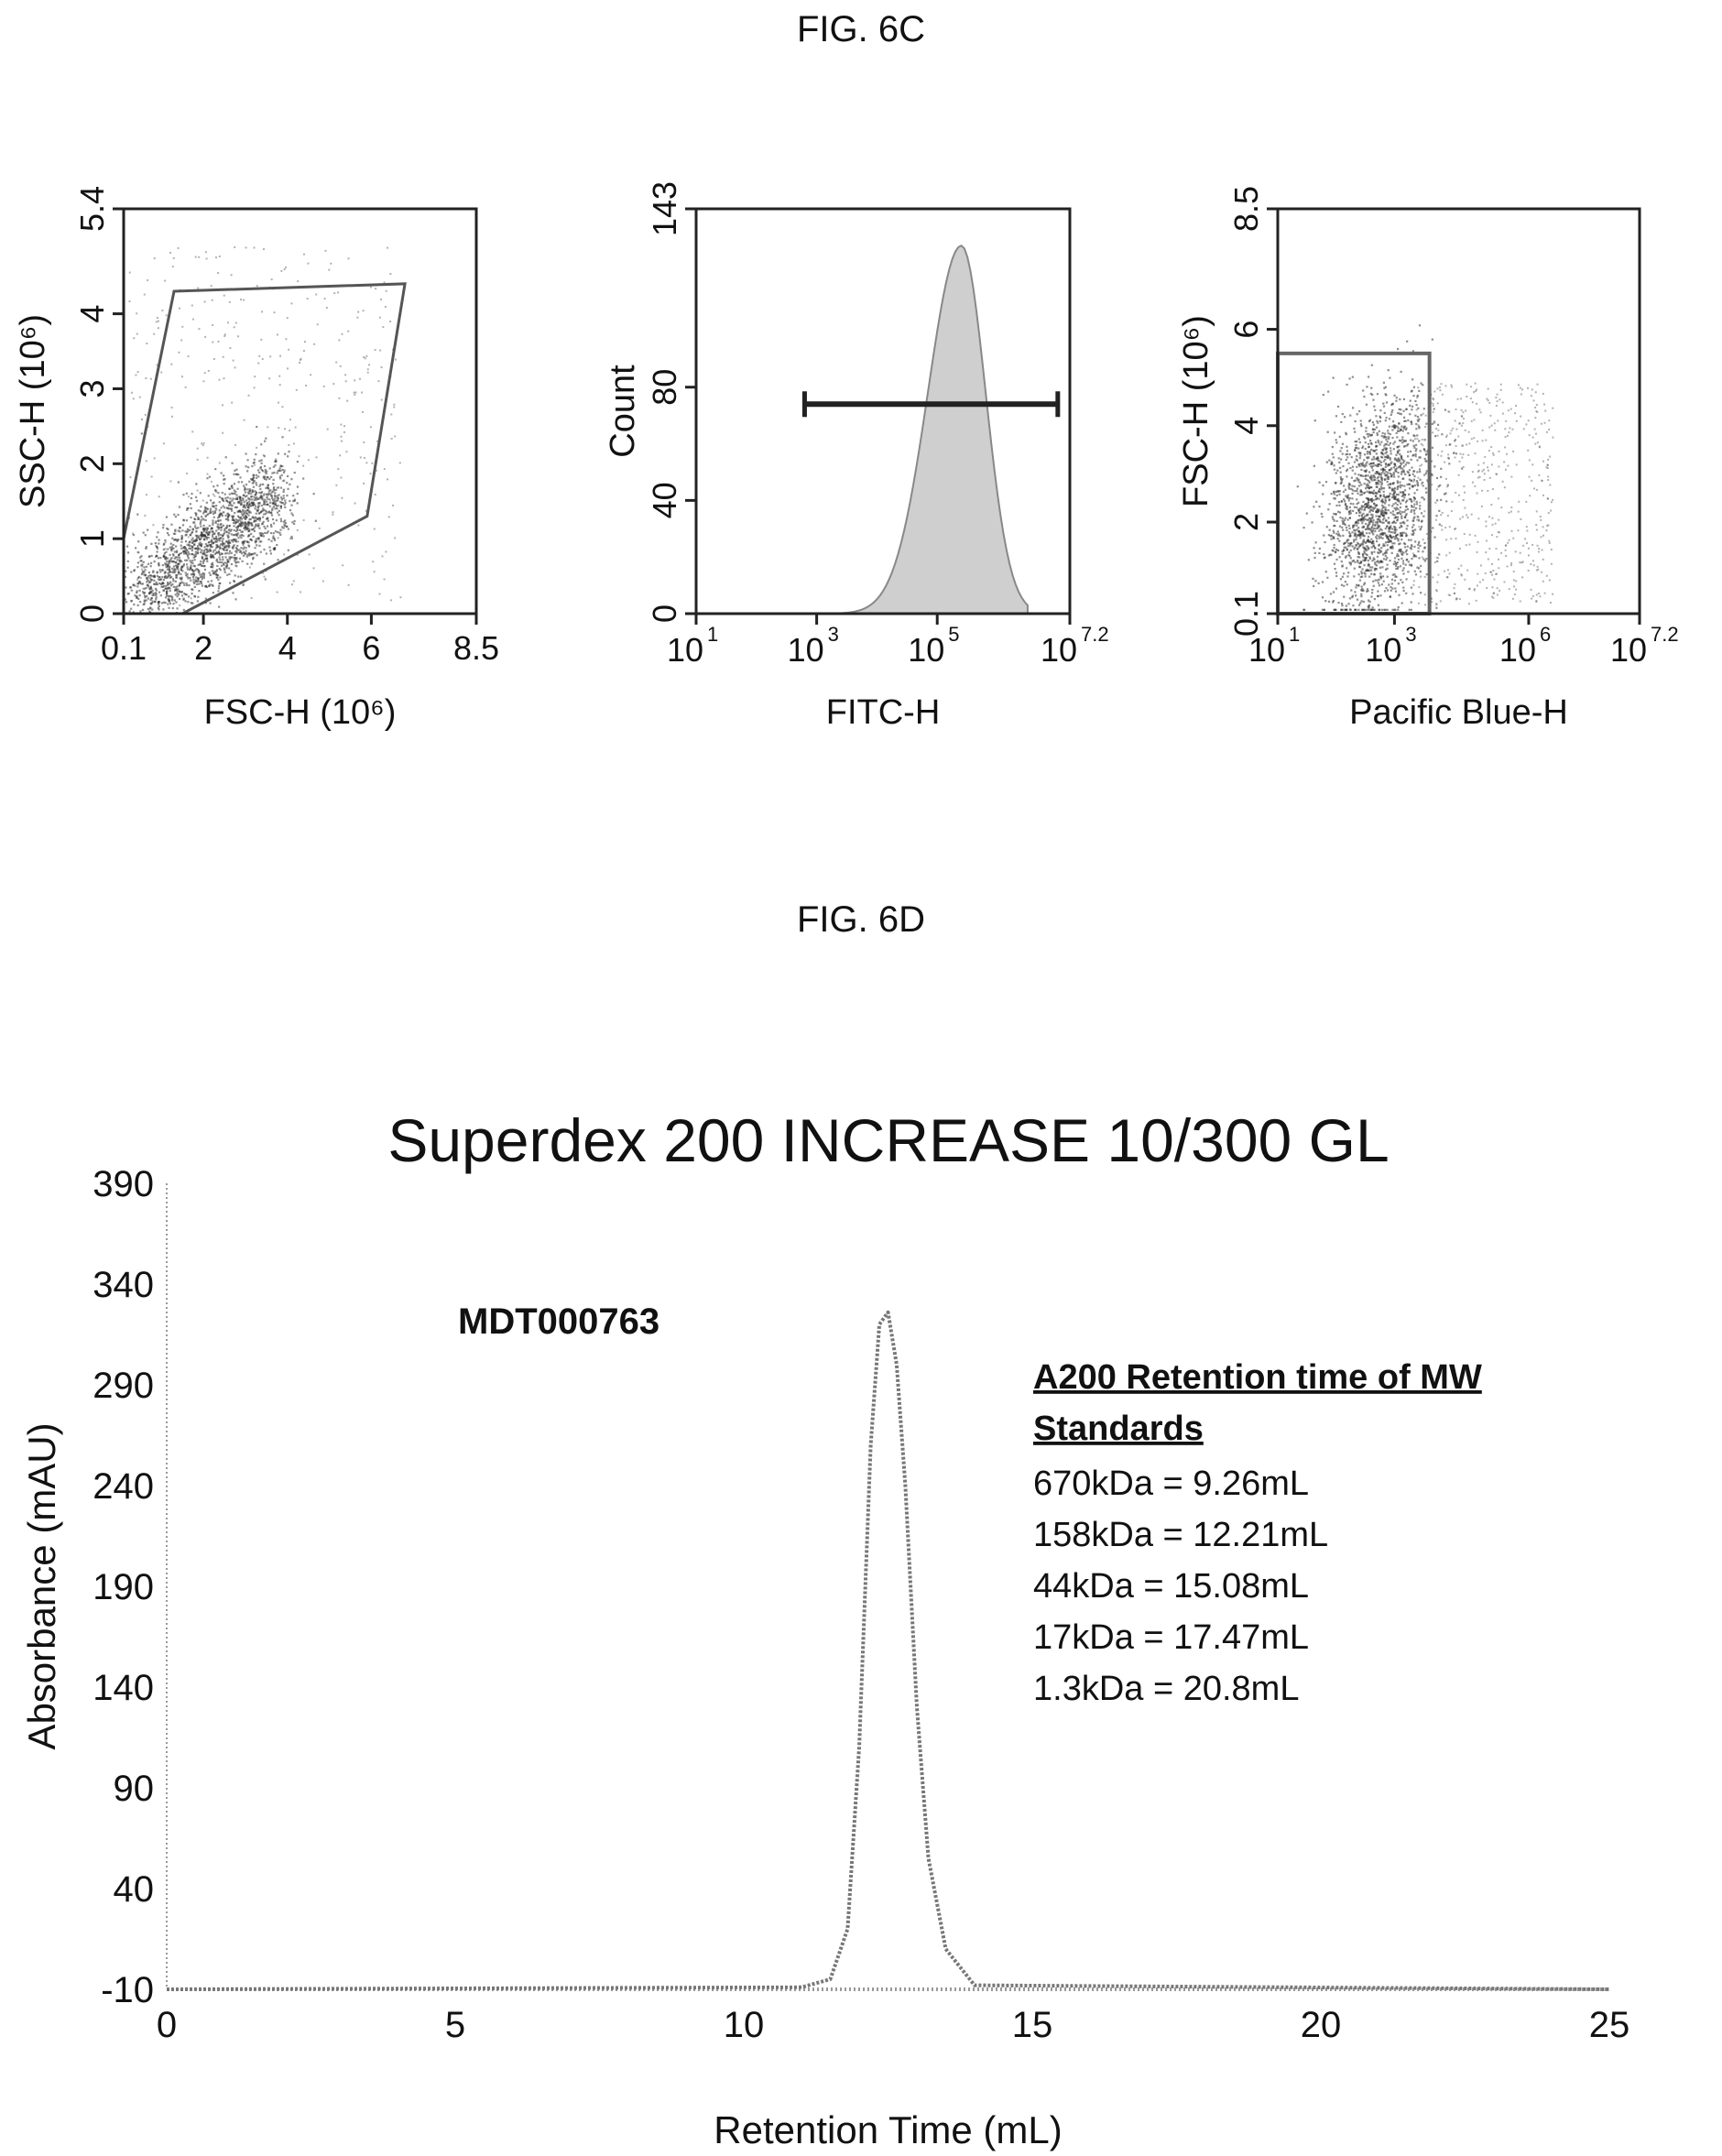 The image size is (1722, 2156). What do you see at coordinates (1458, 411) in the screenshot?
I see `plot-frame` at bounding box center [1458, 411].